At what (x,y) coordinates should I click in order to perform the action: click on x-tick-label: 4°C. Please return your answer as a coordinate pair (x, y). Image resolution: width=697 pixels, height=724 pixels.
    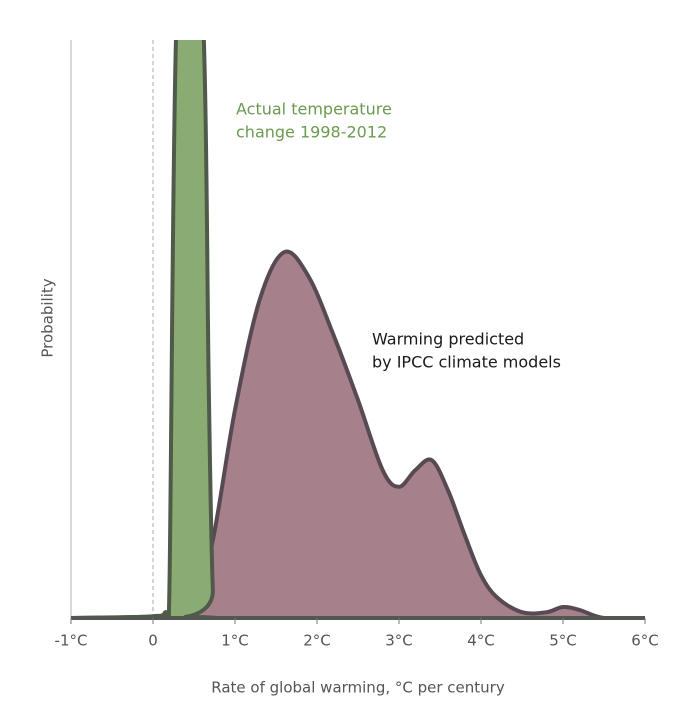
    Looking at the image, I should click on (481, 641).